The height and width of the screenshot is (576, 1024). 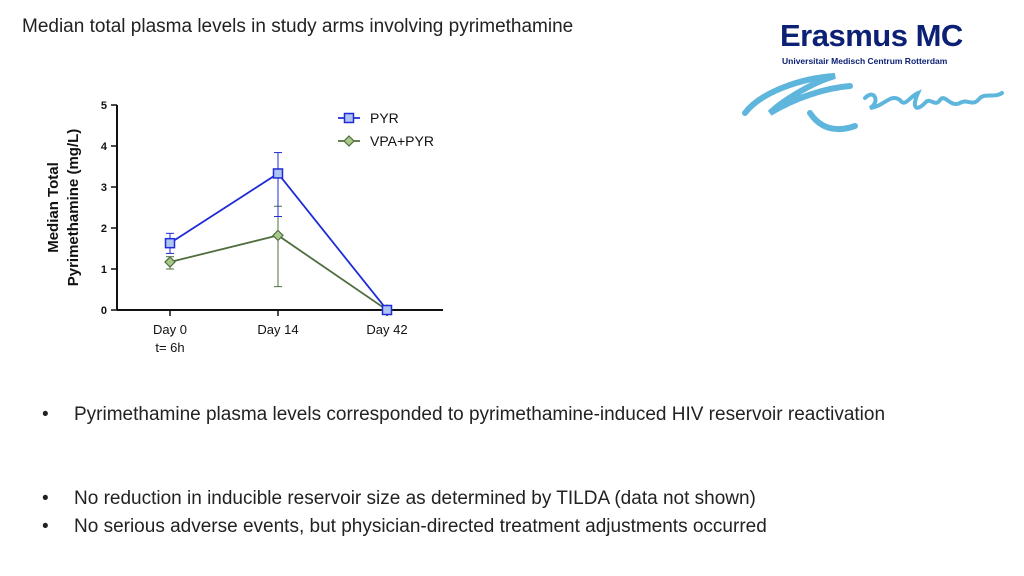 What do you see at coordinates (386, 329) in the screenshot?
I see `x-tick-label: Day 42` at bounding box center [386, 329].